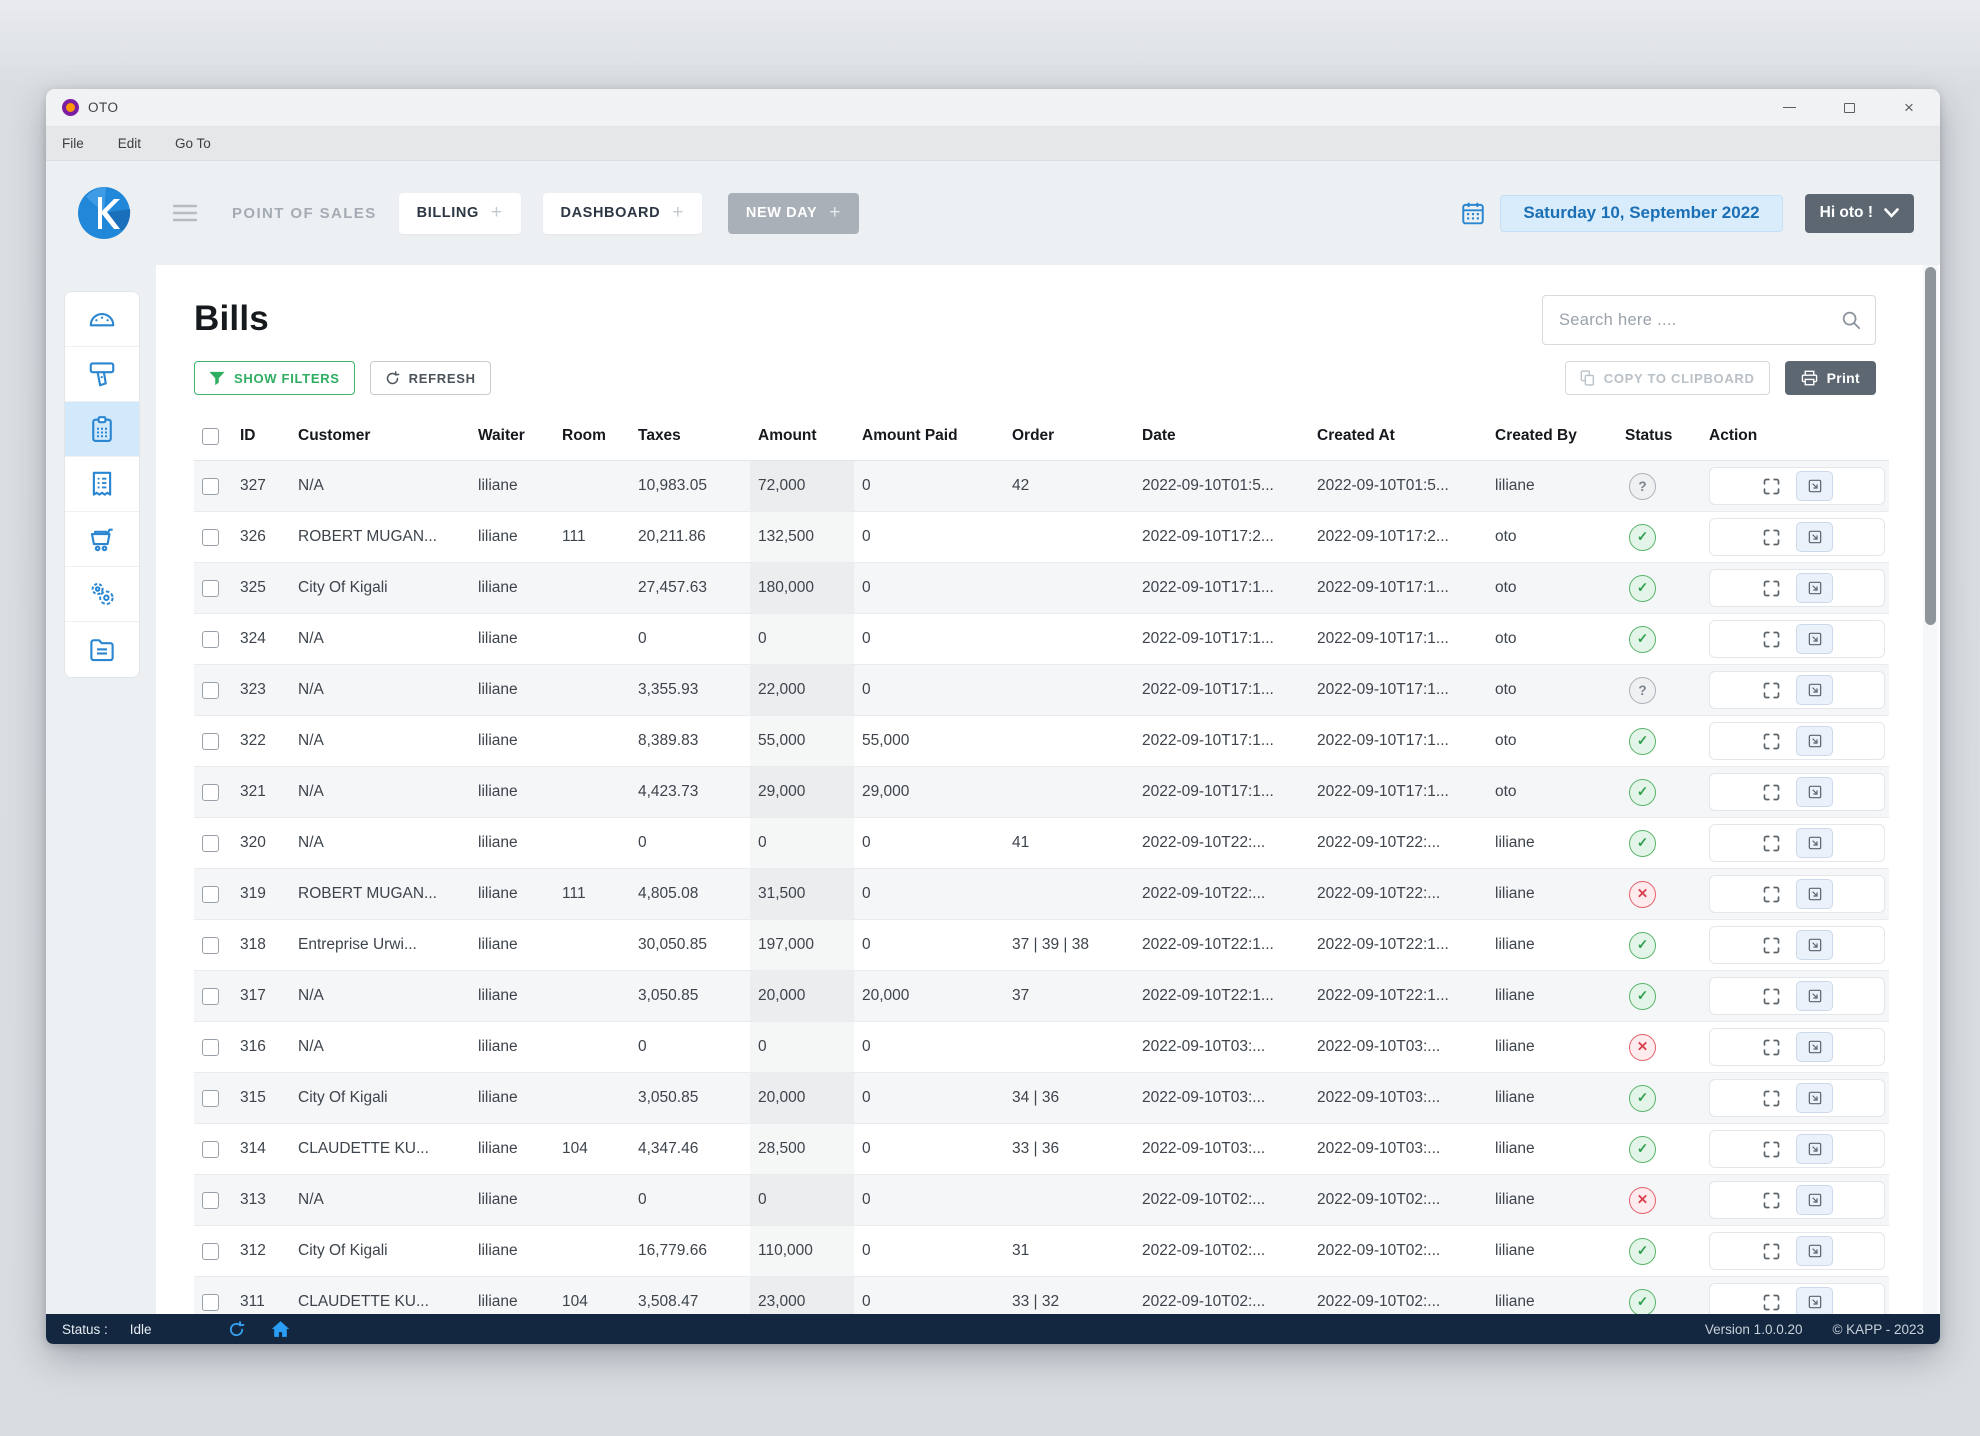  Describe the element at coordinates (274, 378) in the screenshot. I see `show-filters-button: SHOW FILTERS` at that location.